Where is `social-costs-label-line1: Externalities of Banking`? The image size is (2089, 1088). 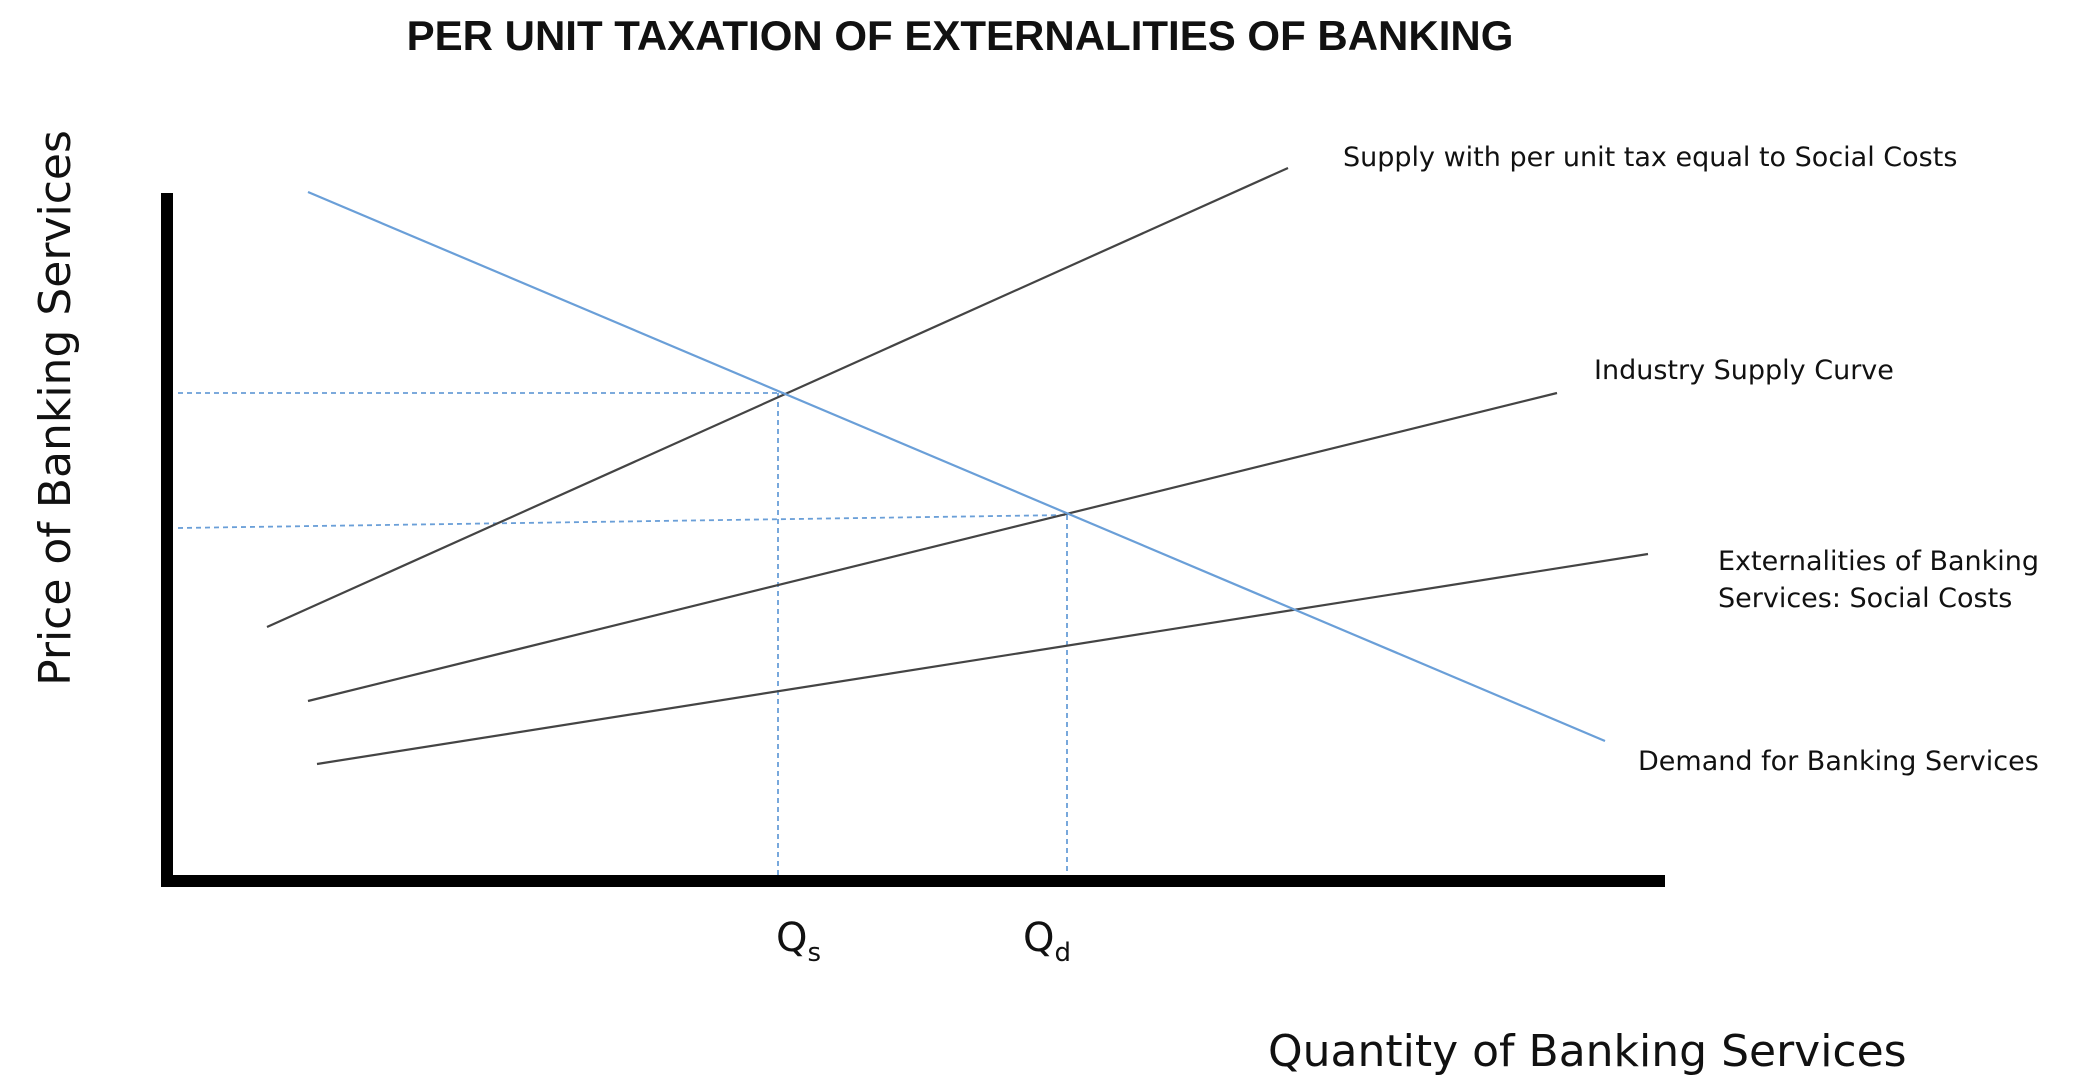 social-costs-label-line1: Externalities of Banking is located at coordinates (1878, 561).